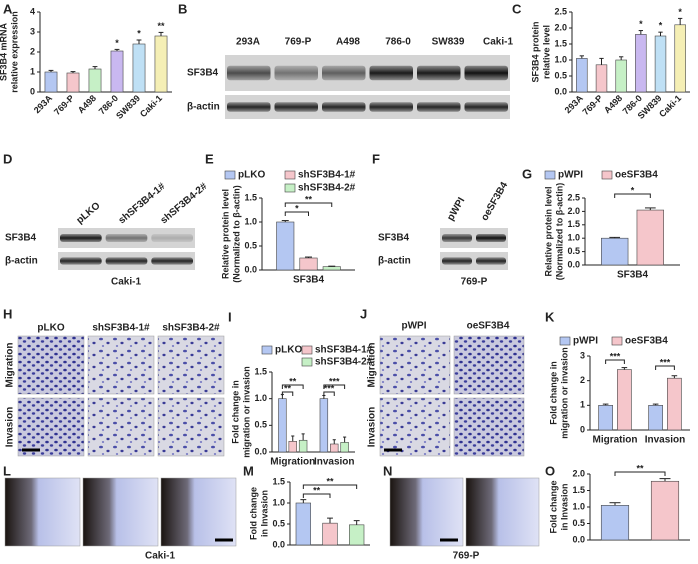  I want to click on panel-label: O, so click(550, 470).